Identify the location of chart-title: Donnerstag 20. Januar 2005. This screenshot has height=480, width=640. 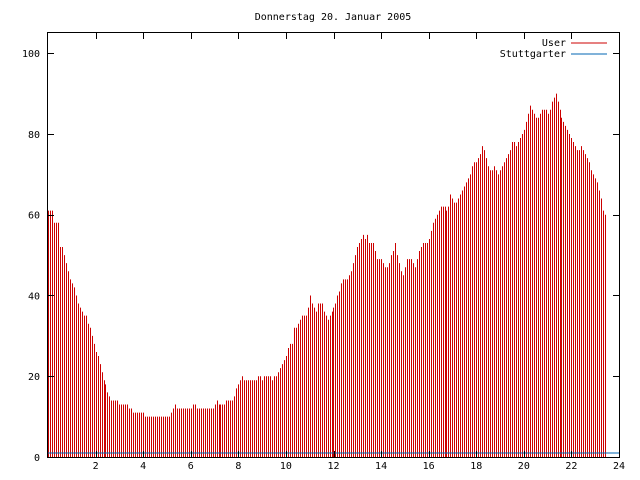
(333, 17).